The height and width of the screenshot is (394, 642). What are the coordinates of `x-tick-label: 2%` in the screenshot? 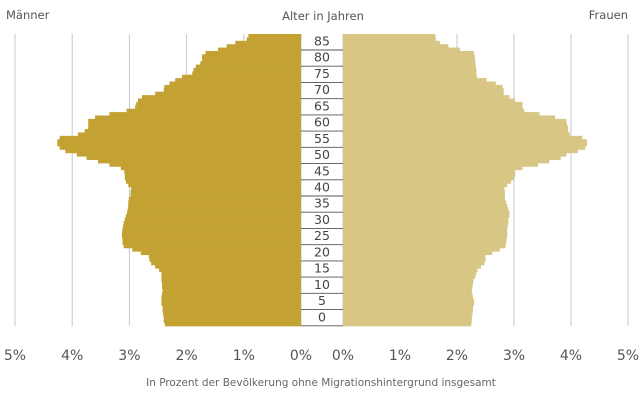 It's located at (186, 356).